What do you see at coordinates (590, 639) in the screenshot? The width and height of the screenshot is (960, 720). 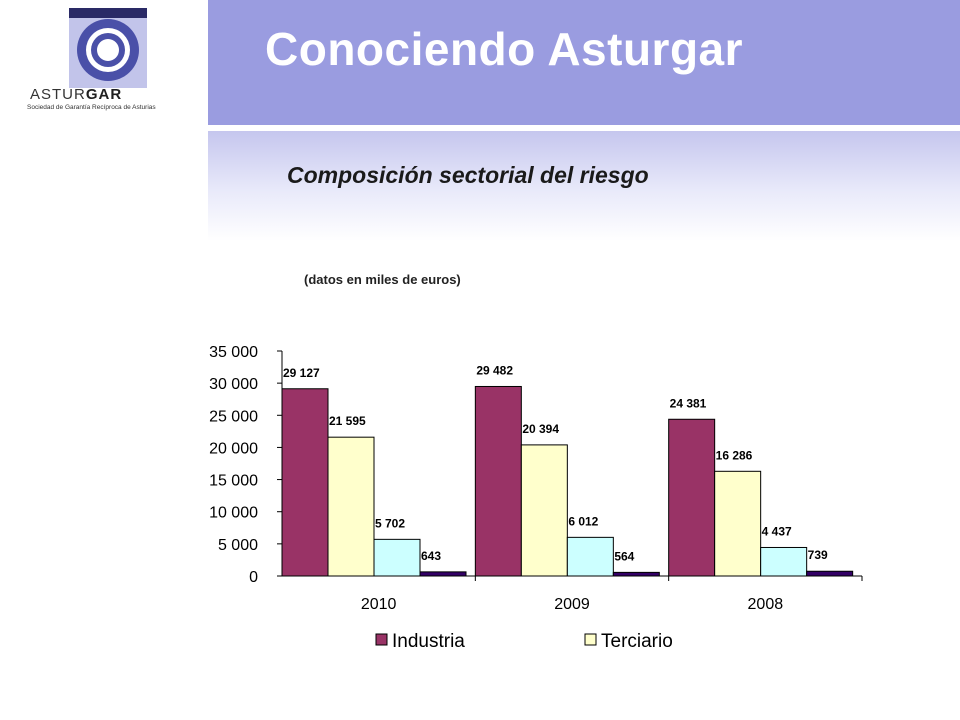 I see `legend-swatch-terciario` at bounding box center [590, 639].